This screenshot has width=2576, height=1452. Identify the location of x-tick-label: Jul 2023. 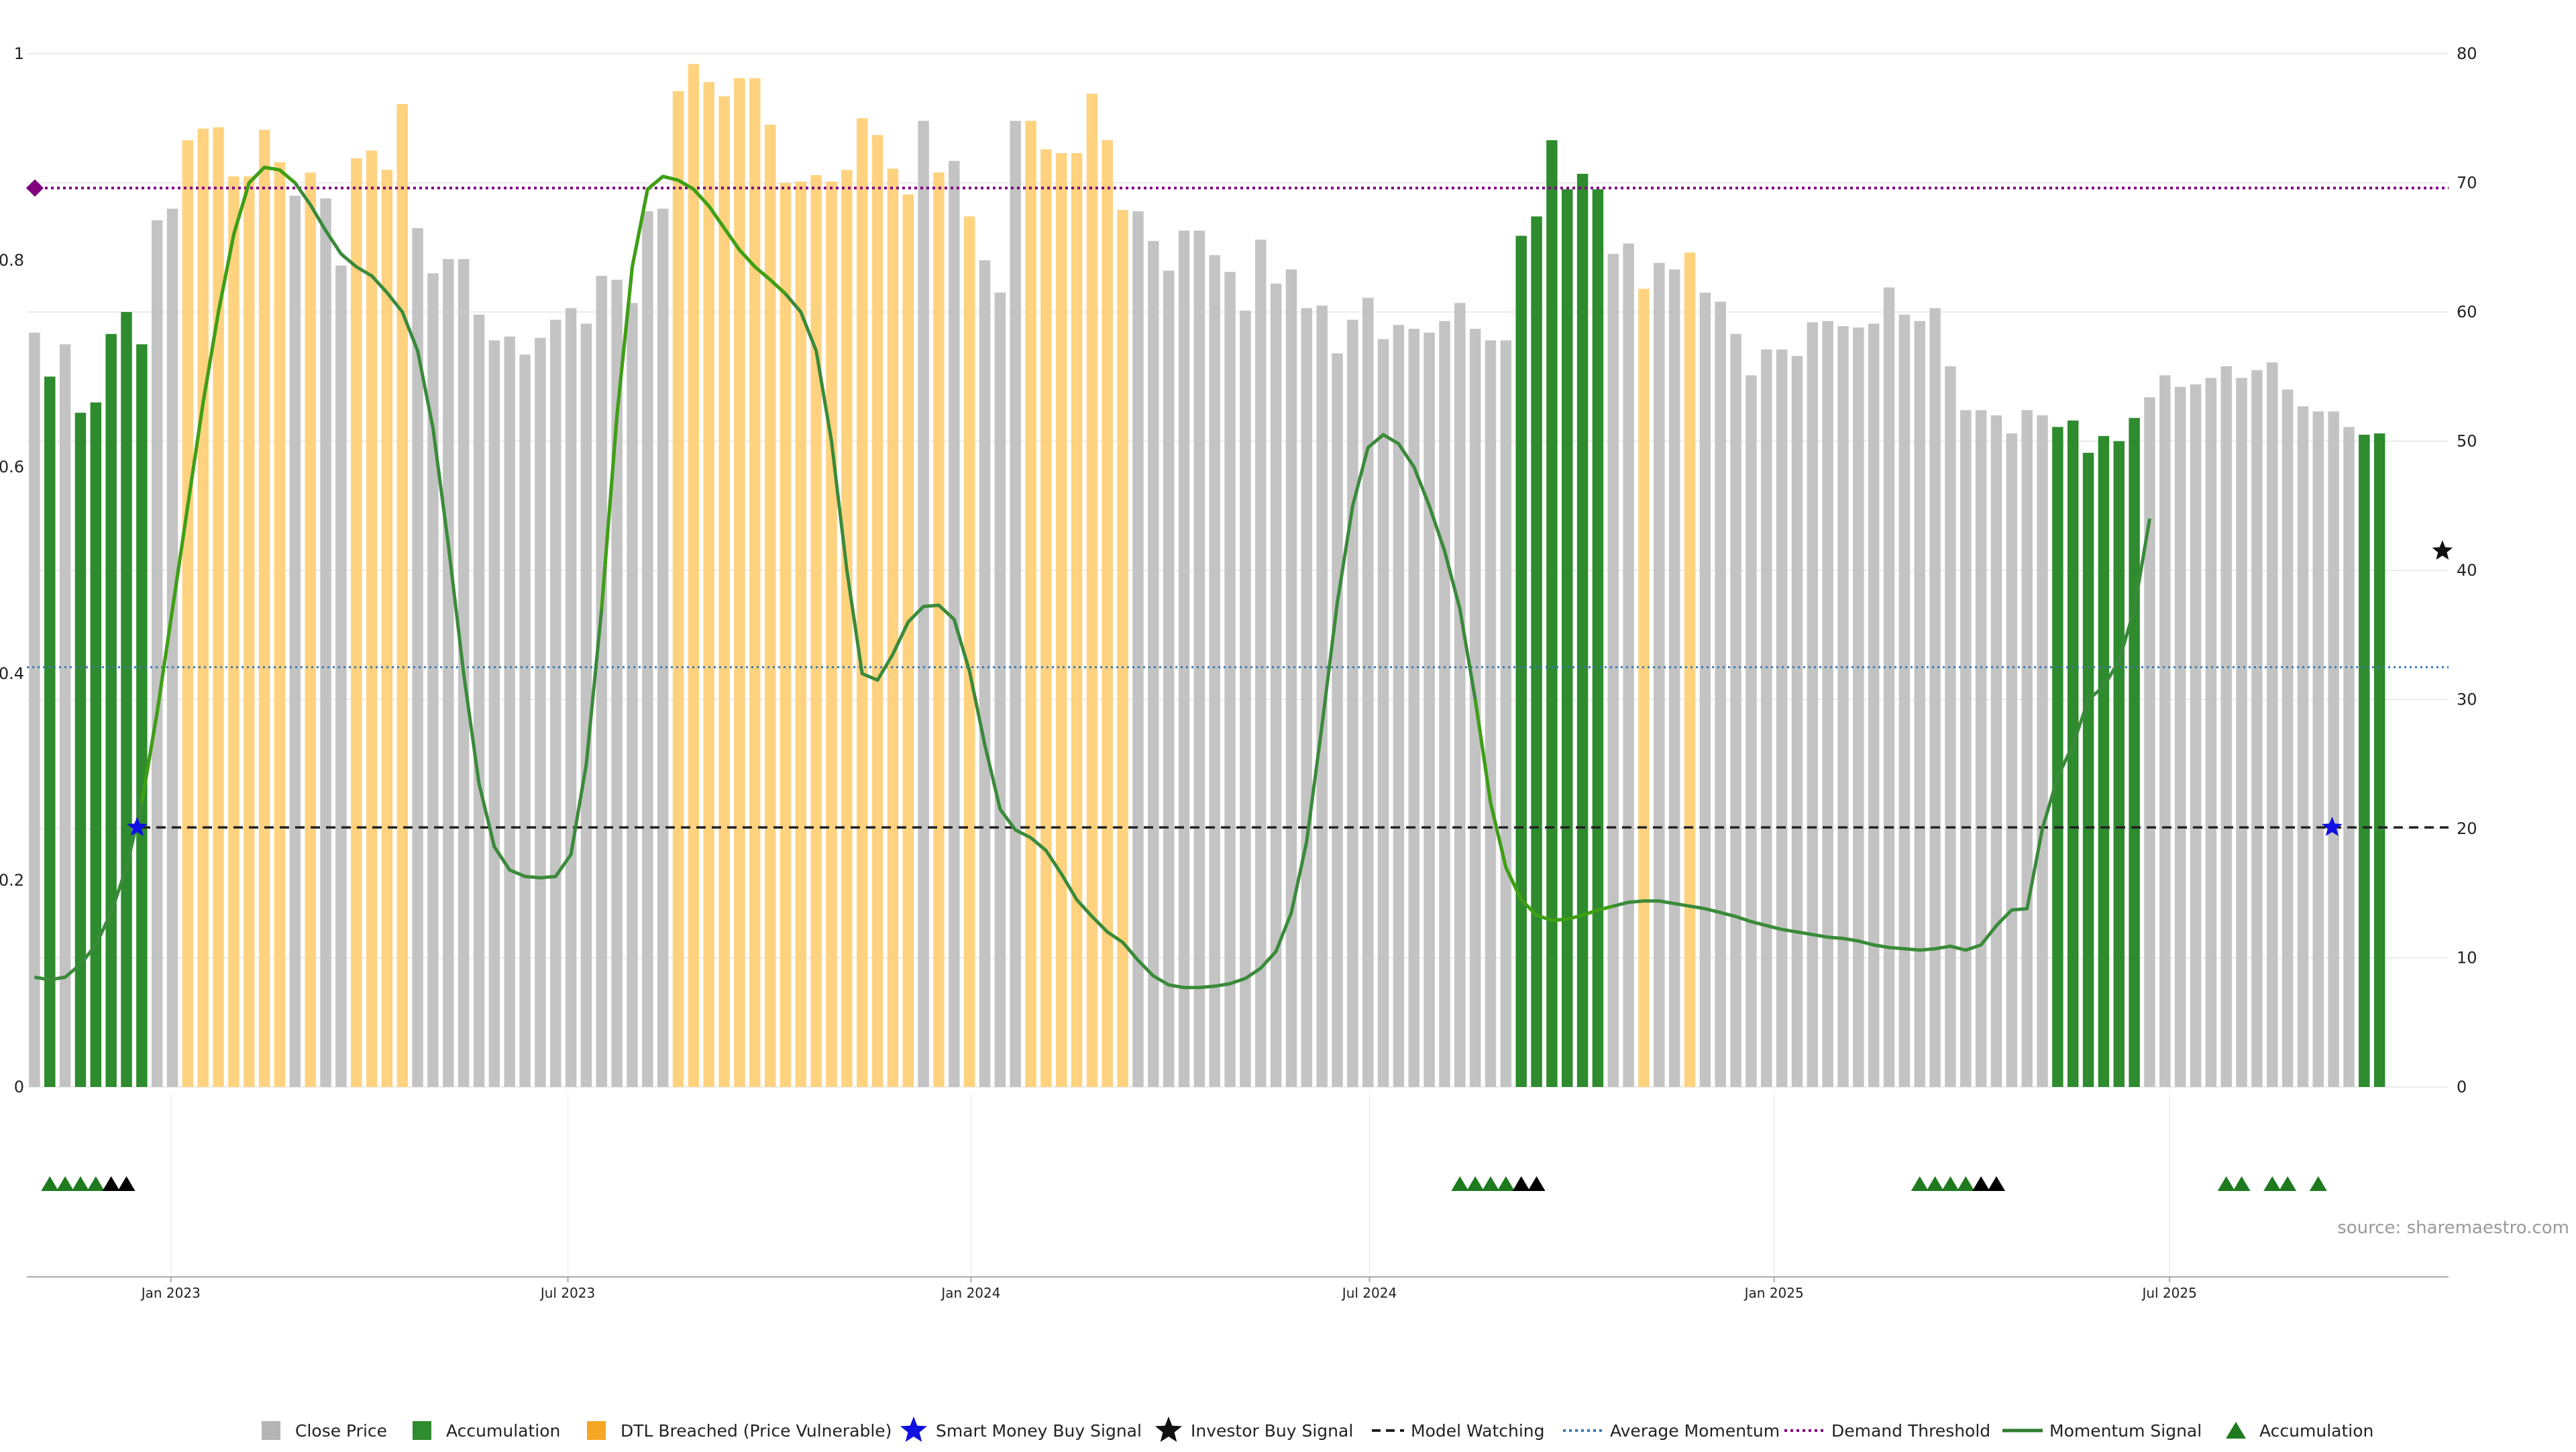
(567, 1293).